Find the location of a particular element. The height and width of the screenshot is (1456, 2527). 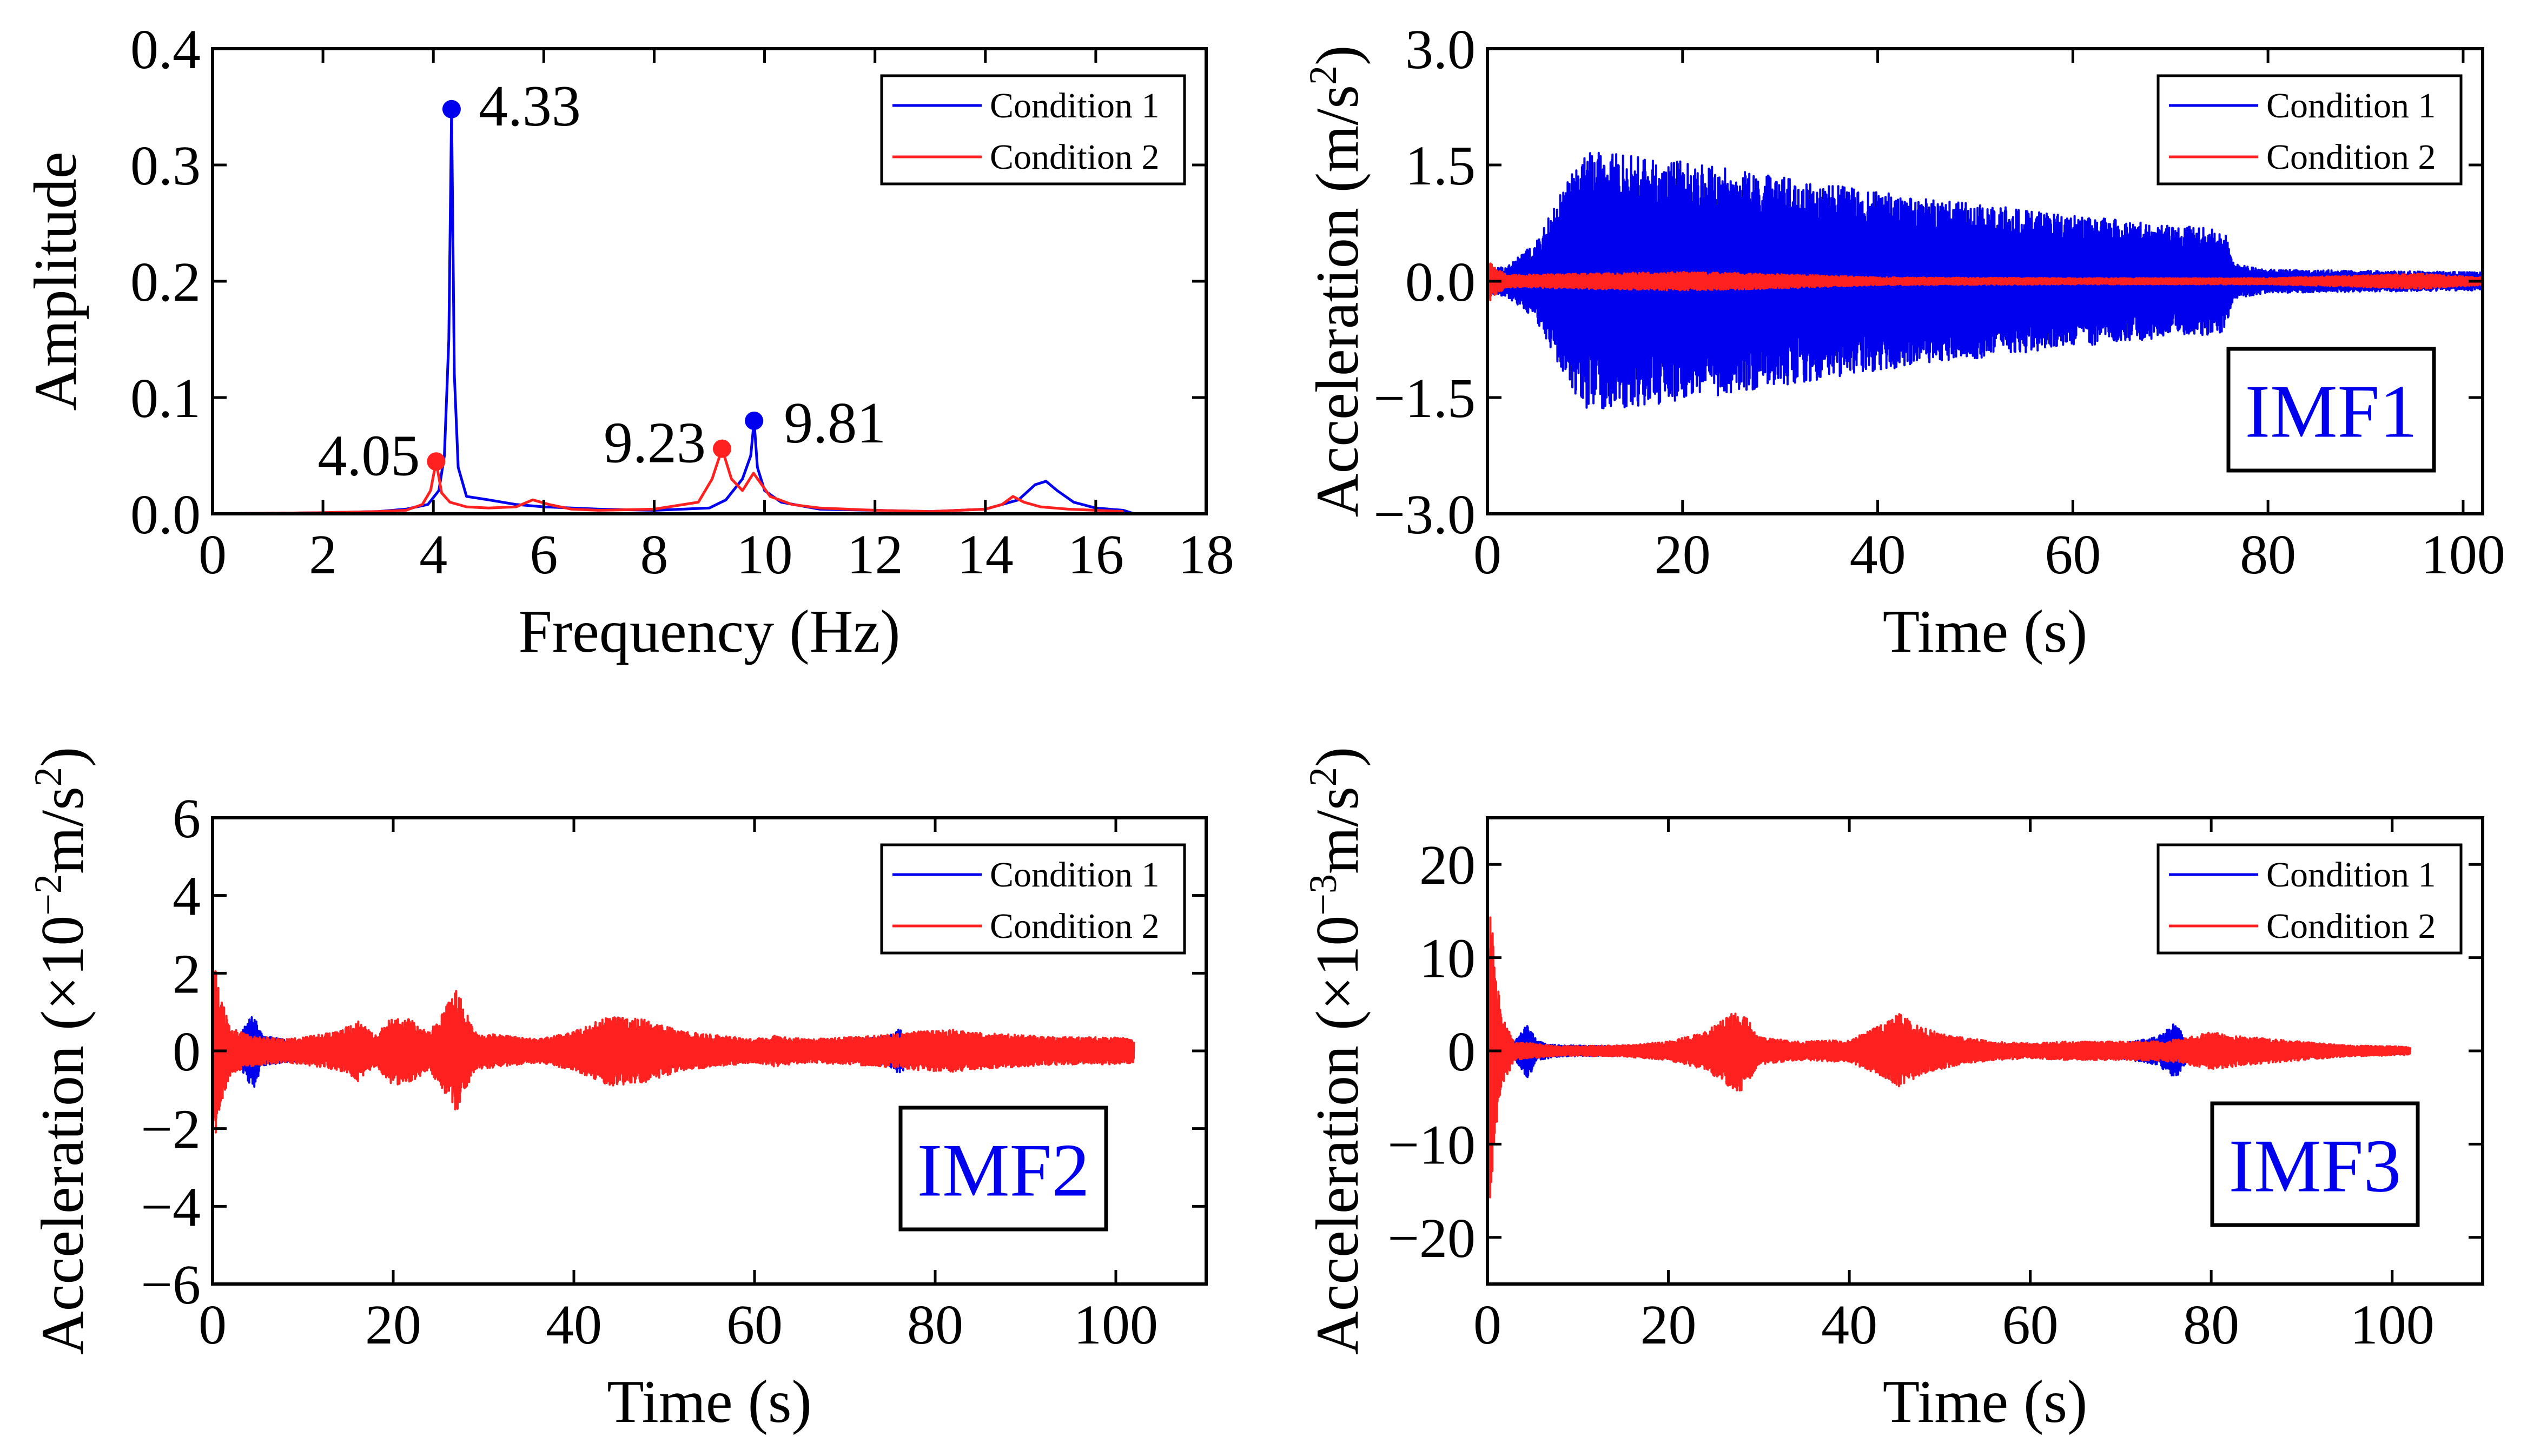

y-axis-title: Acceleration (×10−2m/s2) is located at coordinates (61, 1051).